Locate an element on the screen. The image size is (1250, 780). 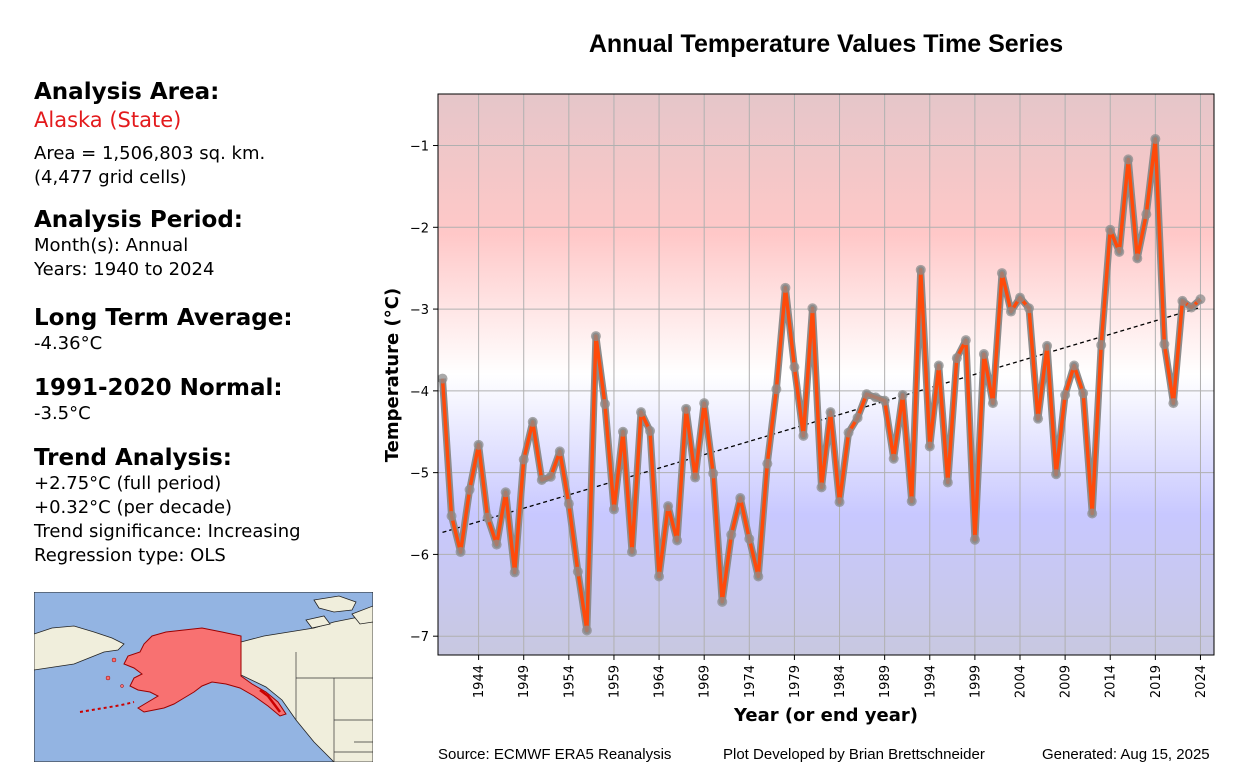
x-tick-label: 1949 is located at coordinates (524, 681).